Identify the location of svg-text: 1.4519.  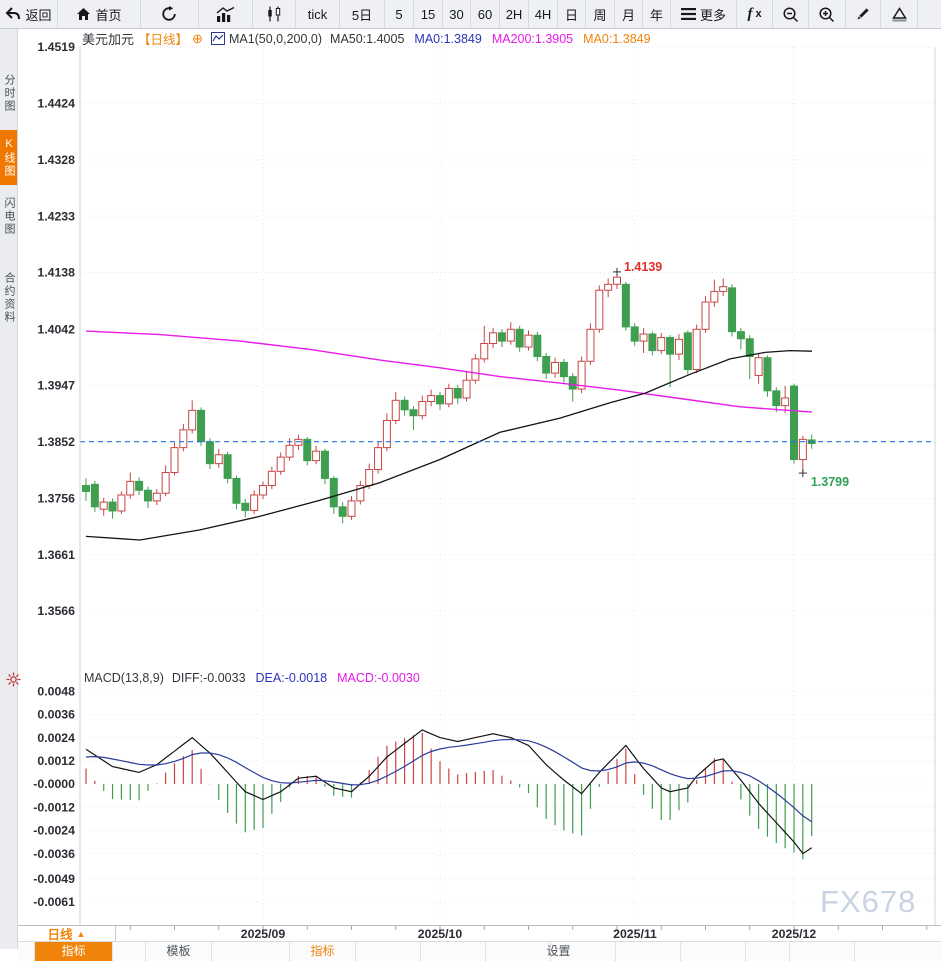
(56, 47).